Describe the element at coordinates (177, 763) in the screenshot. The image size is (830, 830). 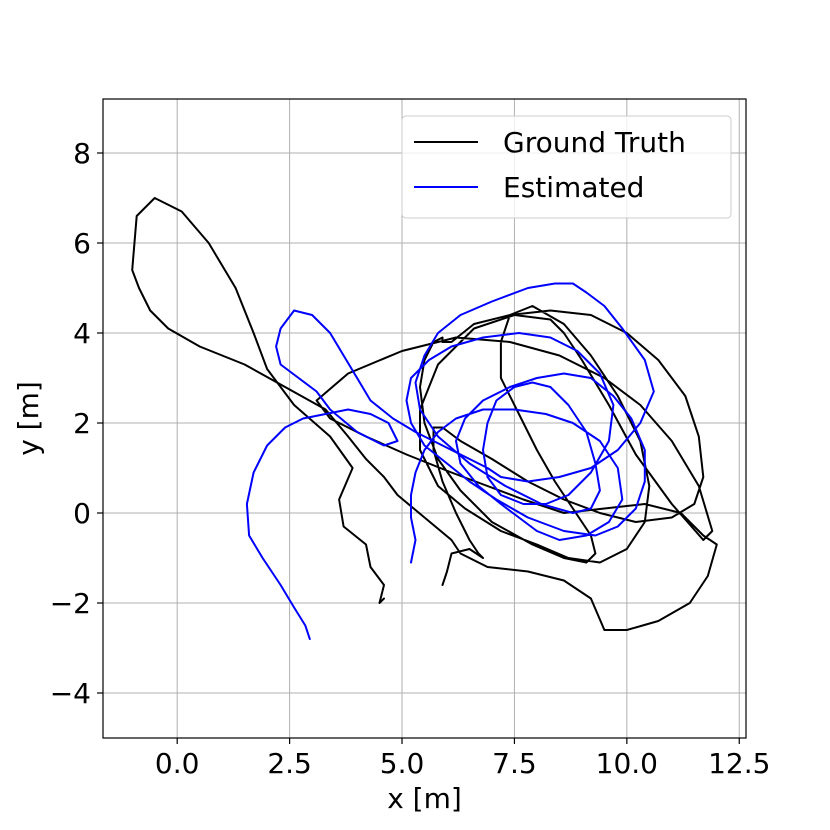
I see `x-tick-label: 0.0` at that location.